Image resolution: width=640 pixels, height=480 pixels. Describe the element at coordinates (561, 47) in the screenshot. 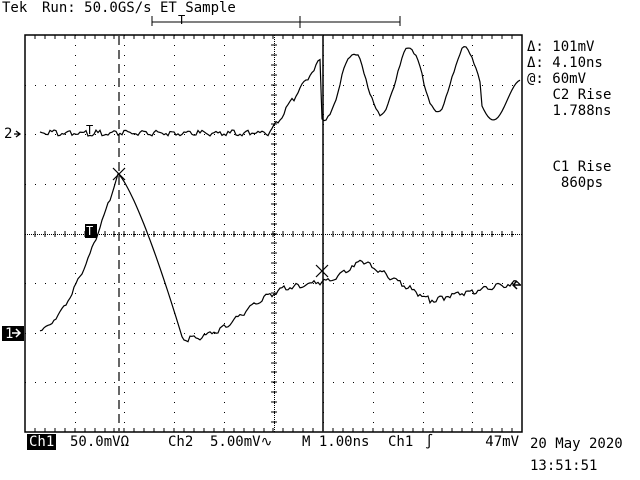

I see `cursor-delta-voltage: Δ: 101mV` at that location.